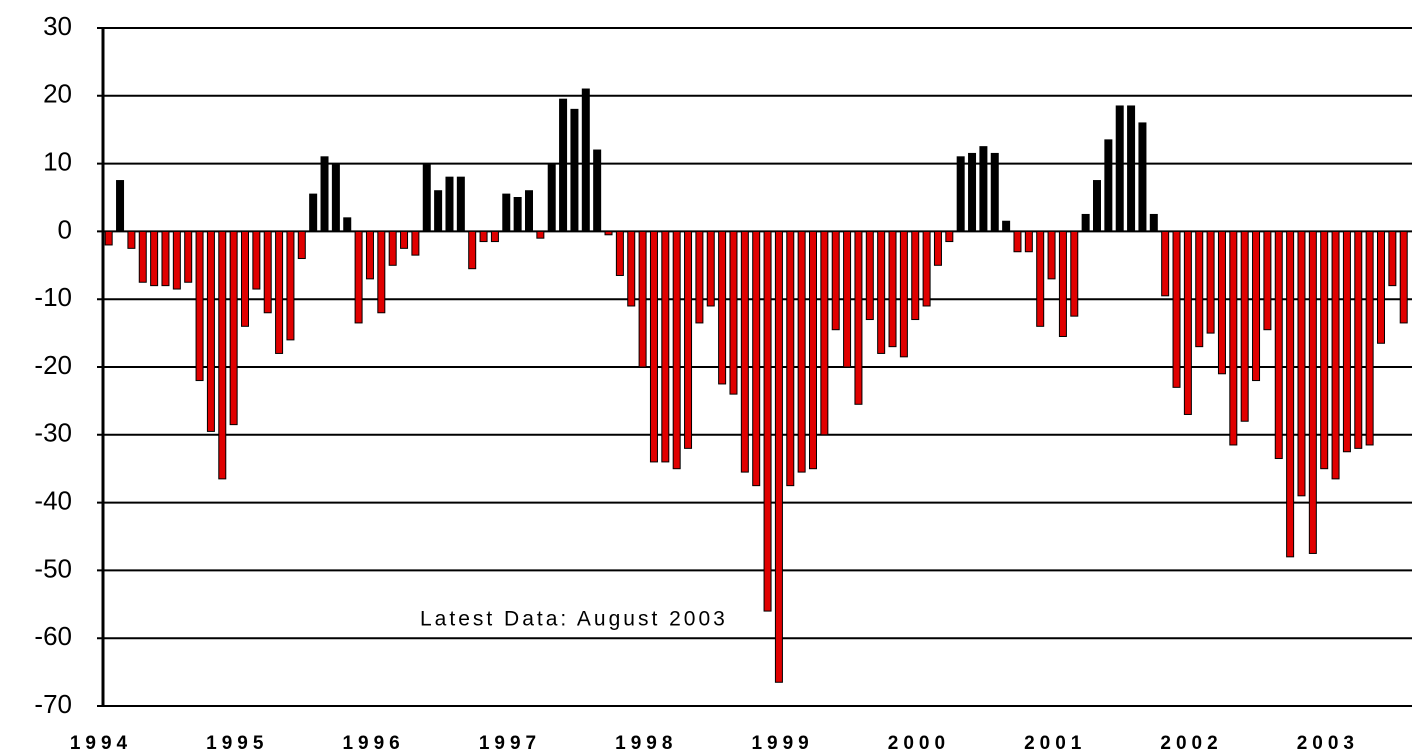 This screenshot has height=756, width=1412. What do you see at coordinates (1055, 743) in the screenshot?
I see `x-tick-label: 2001` at bounding box center [1055, 743].